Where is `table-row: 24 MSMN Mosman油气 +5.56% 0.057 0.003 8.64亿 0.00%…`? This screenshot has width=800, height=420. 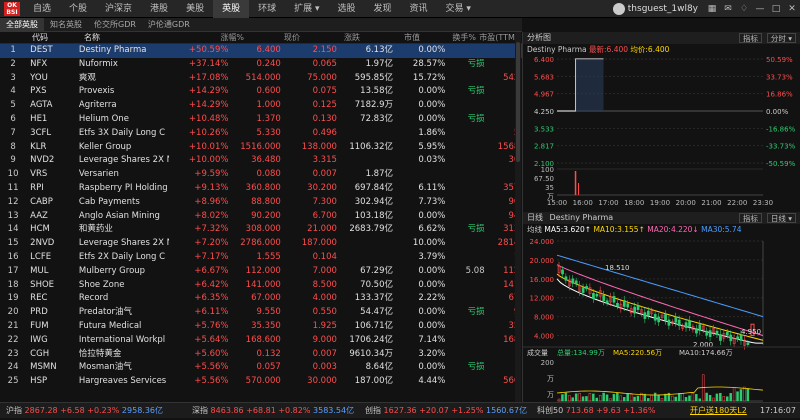
table-row: 24 MSMN Mosman油气 +5.56% 0.057 0.003 8.64亿 0.00%… is located at coordinates (261, 368).